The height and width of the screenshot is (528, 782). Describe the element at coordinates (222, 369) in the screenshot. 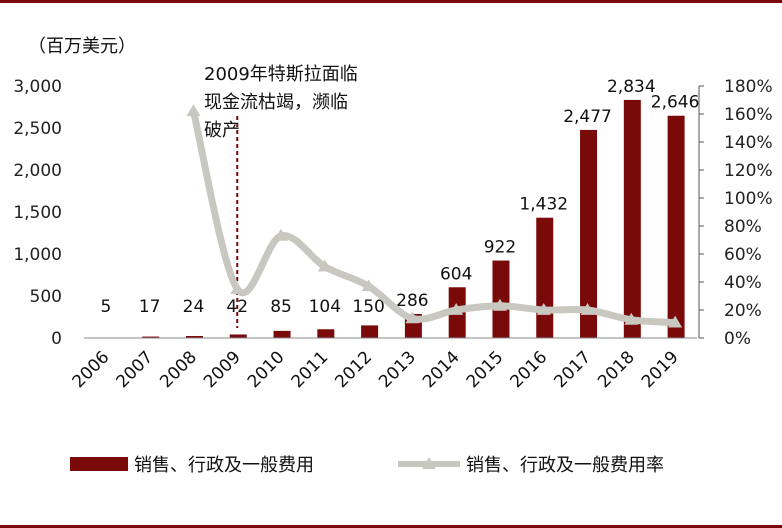

I see `x-tick-label: 2009` at that location.